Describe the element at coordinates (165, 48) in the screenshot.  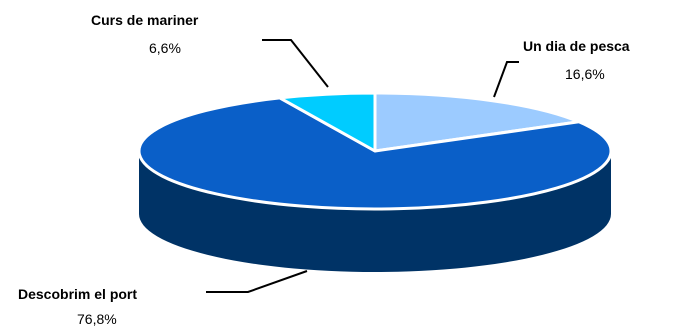
I see `slice-value-curs-de-mariner: 6,6%` at that location.